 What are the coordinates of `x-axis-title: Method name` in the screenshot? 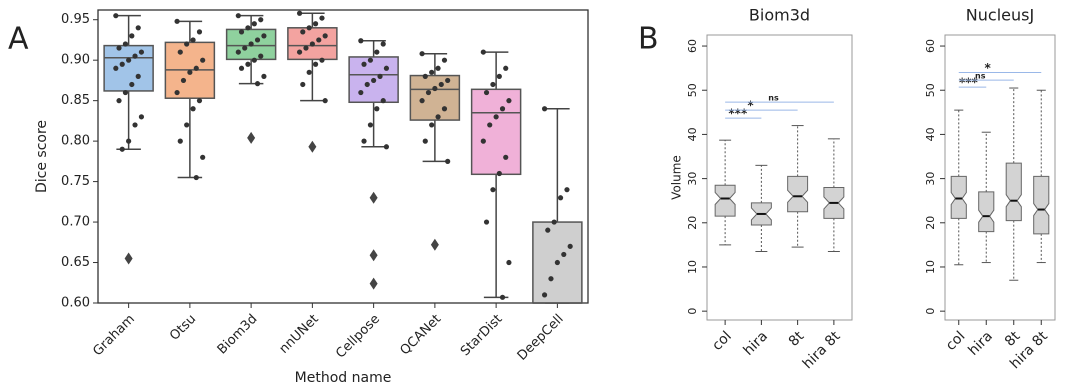 It's located at (343, 378).